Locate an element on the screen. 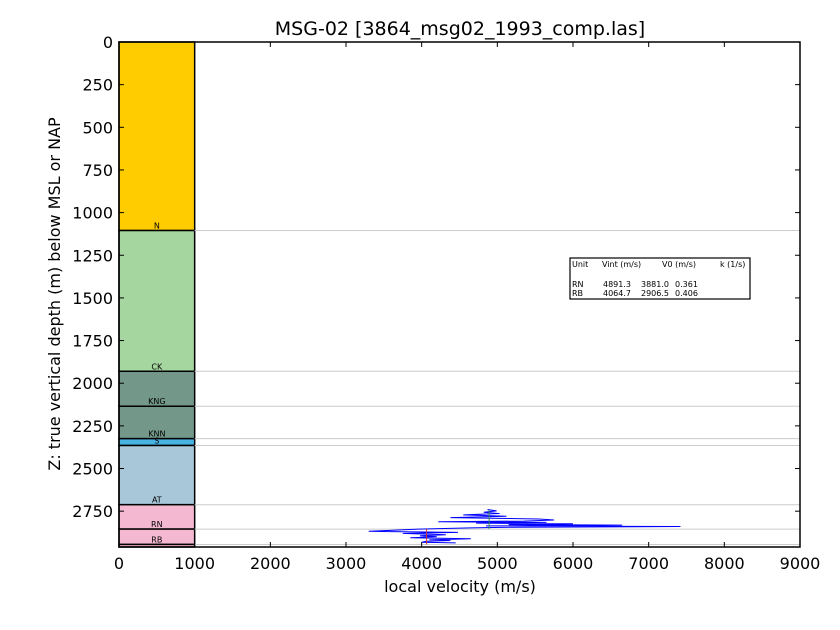 The image size is (840, 630). y-tick-label: 2750 is located at coordinates (92, 511).